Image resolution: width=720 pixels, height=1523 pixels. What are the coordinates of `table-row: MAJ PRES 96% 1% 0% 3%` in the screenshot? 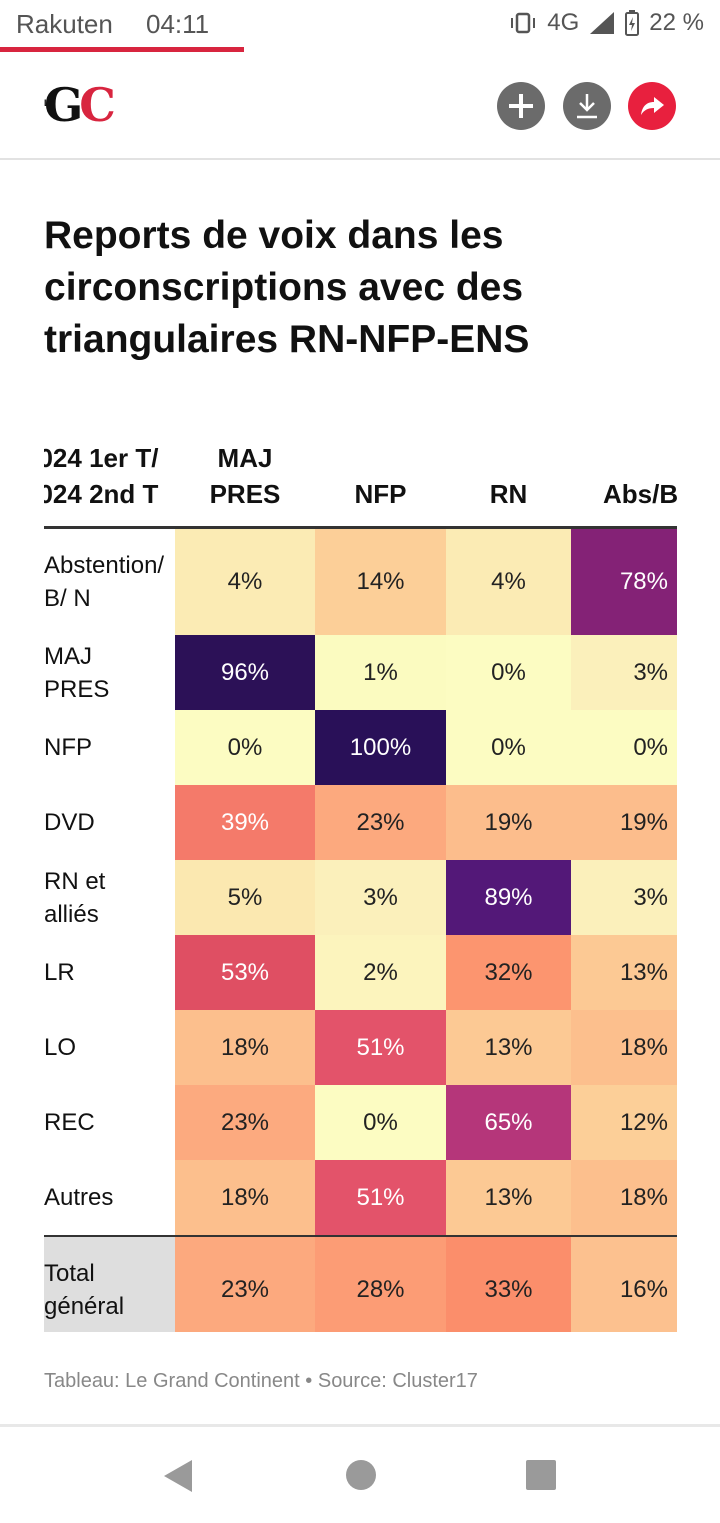 It's located at (360, 672).